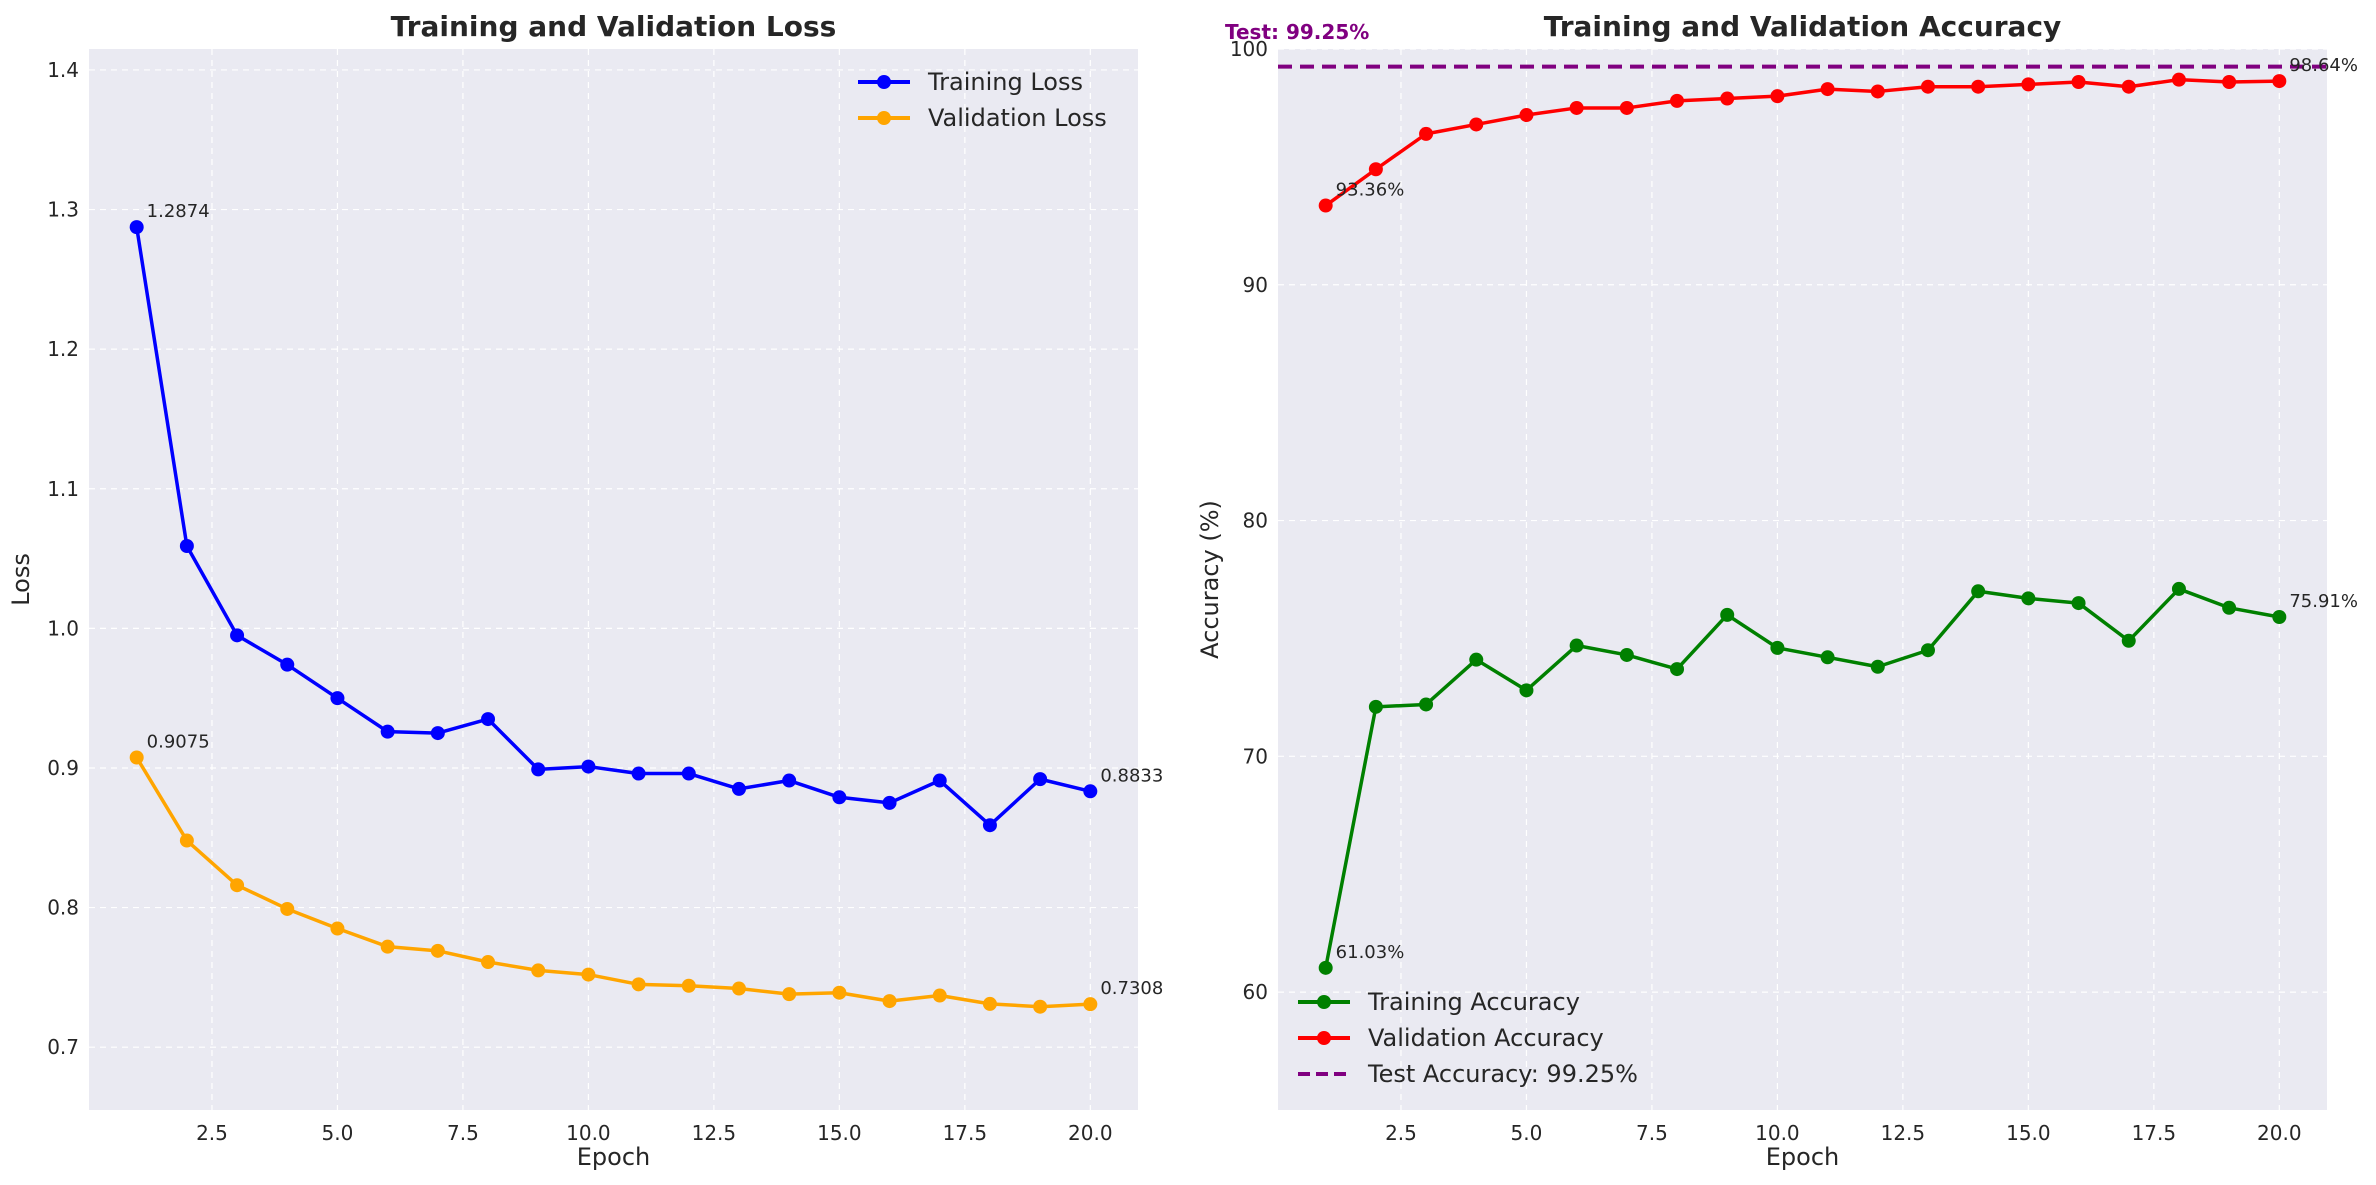  I want to click on x-axis-label: Epoch, so click(1803, 1157).